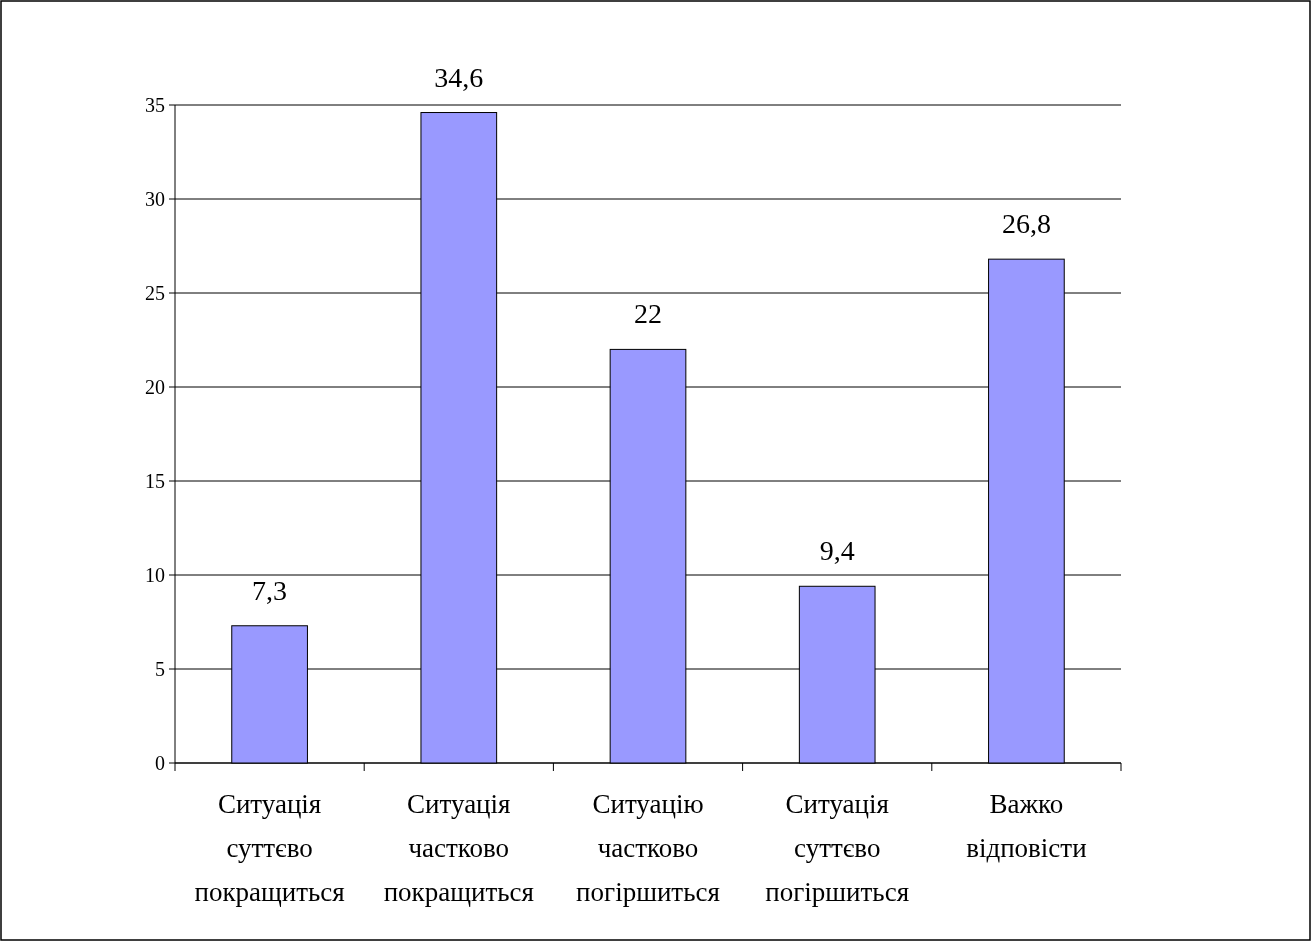 This screenshot has height=941, width=1311. What do you see at coordinates (648, 314) in the screenshot?
I see `data-label: 22` at bounding box center [648, 314].